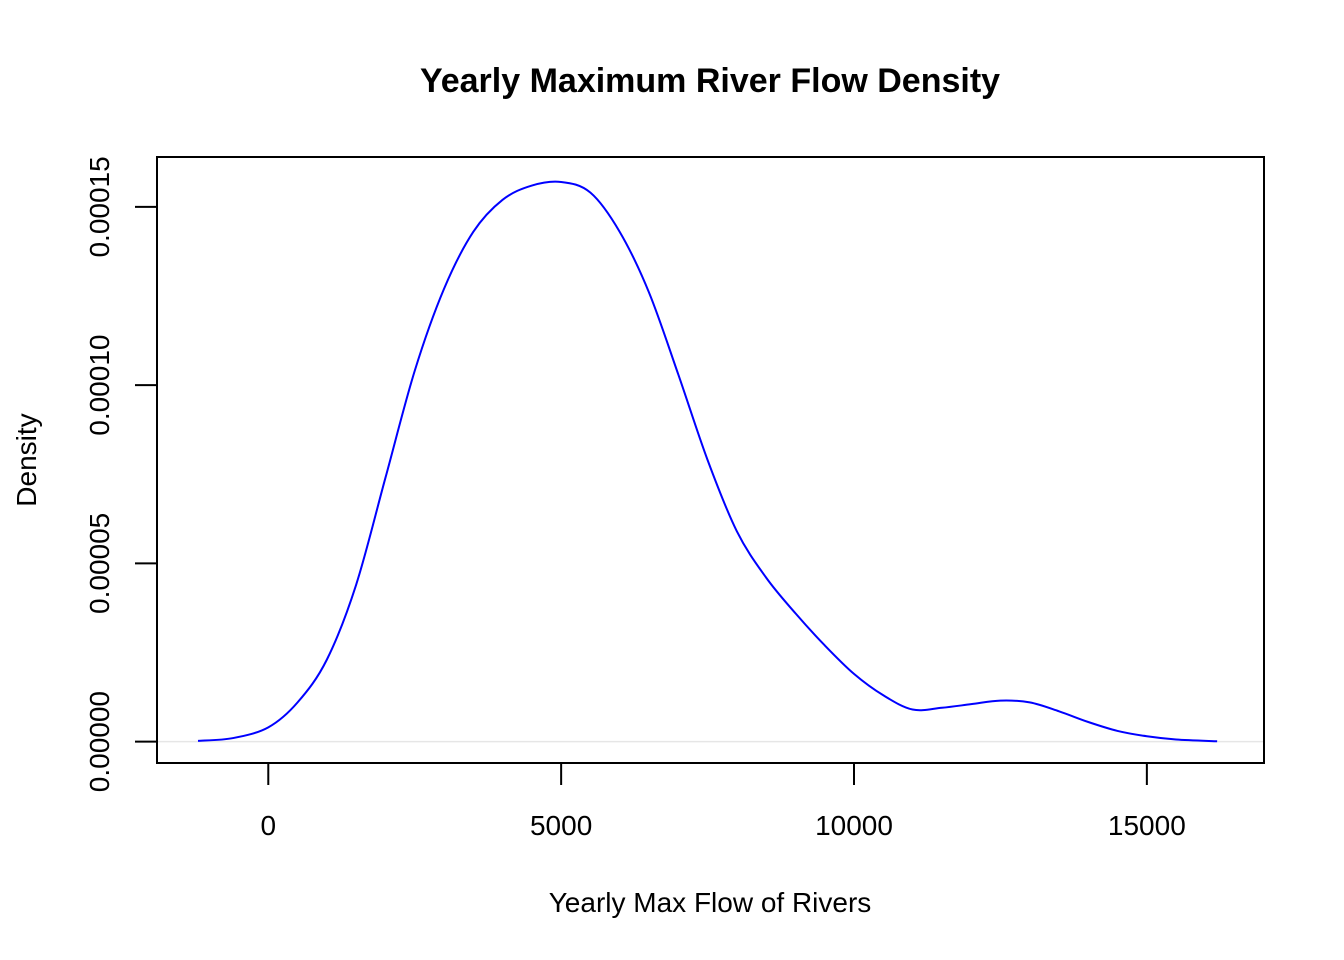 The height and width of the screenshot is (960, 1344). Describe the element at coordinates (561, 825) in the screenshot. I see `x-tick-label: 5000` at that location.